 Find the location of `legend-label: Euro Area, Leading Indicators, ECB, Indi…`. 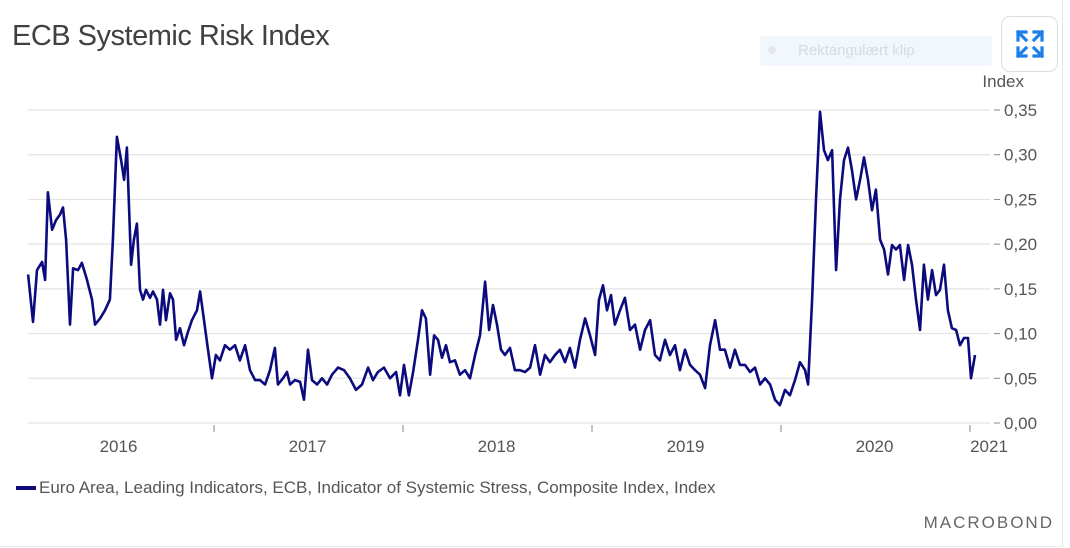

legend-label: Euro Area, Leading Indicators, ECB, Indi… is located at coordinates (377, 487).